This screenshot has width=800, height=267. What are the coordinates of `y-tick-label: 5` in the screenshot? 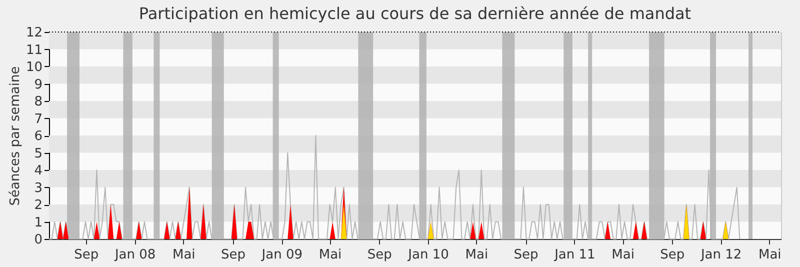 It's located at (38, 154).